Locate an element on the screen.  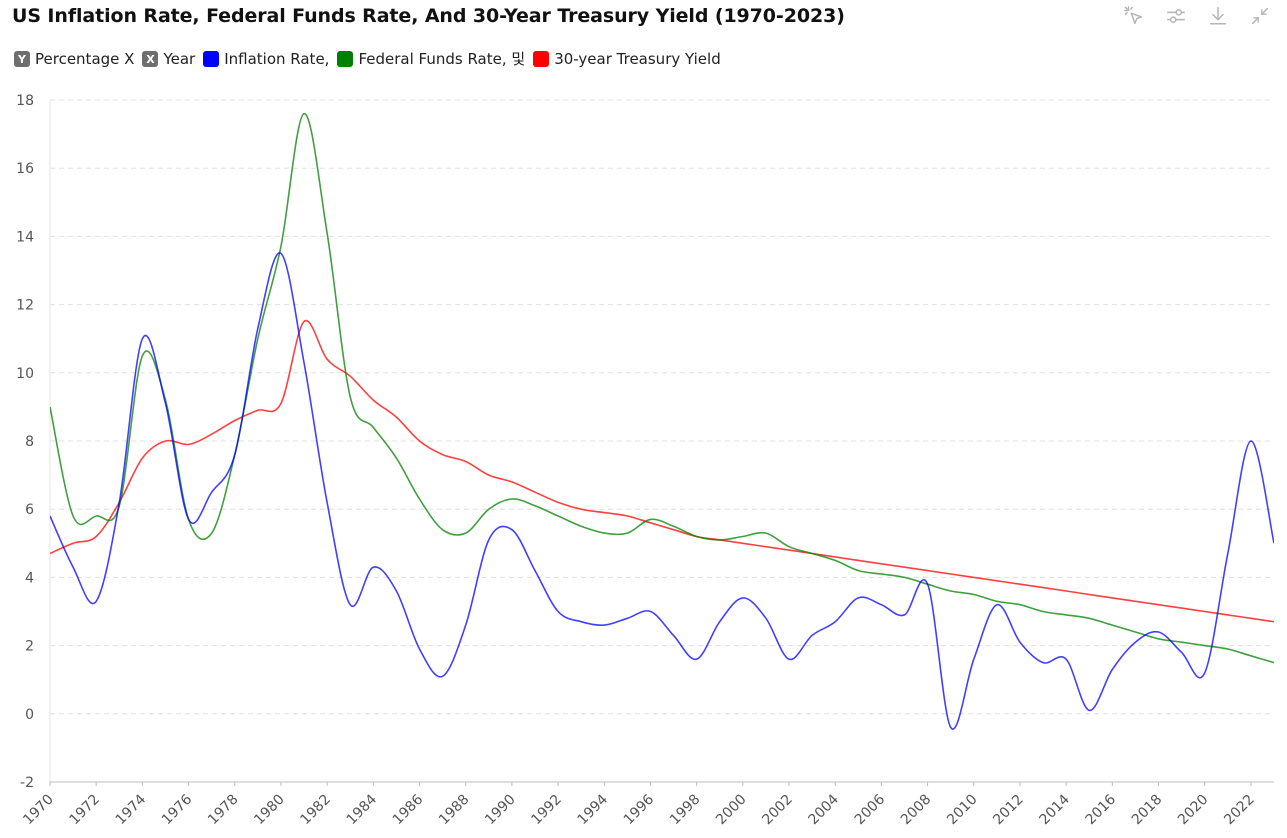
x-tick-label: 2006 is located at coordinates (870, 809).